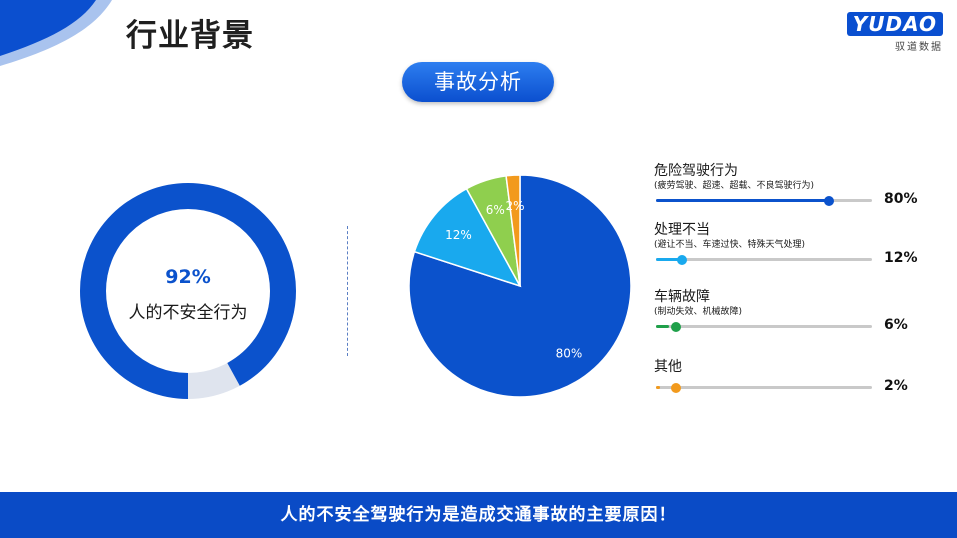 This screenshot has height=538, width=957. I want to click on pie-slice-label: 6%, so click(495, 210).